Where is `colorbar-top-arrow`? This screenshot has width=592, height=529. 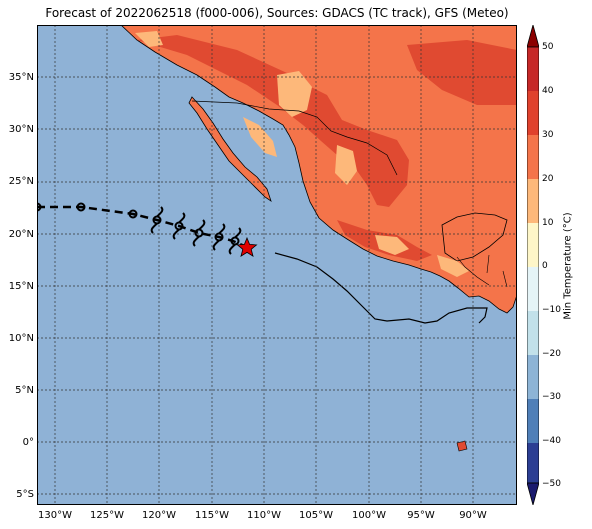 colorbar-top-arrow is located at coordinates (533, 36).